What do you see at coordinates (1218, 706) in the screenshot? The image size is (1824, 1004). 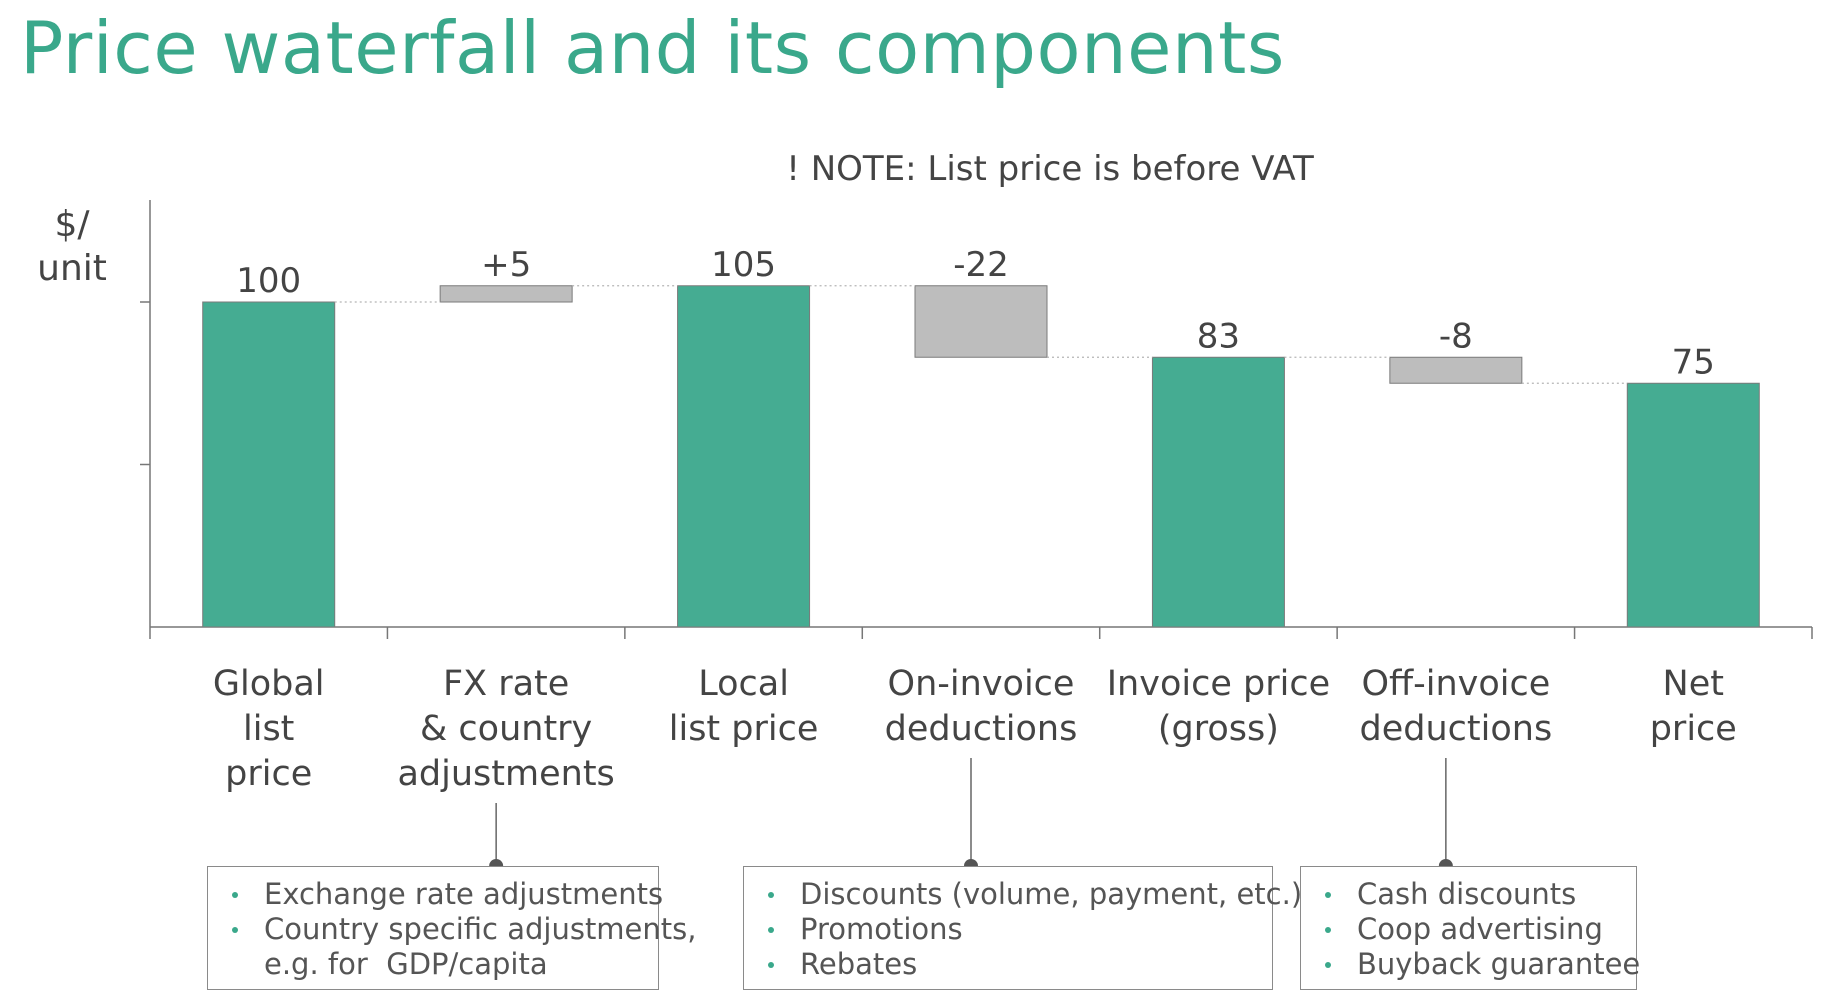 I see `category-label: Invoice price (gross)` at bounding box center [1218, 706].